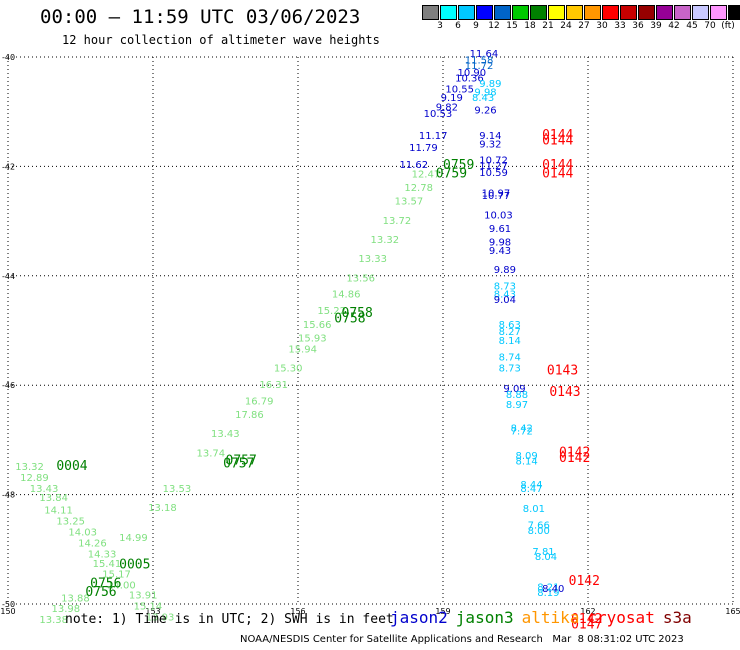 The image size is (740, 650). I want to click on colorbar-label: 3, so click(440, 26).